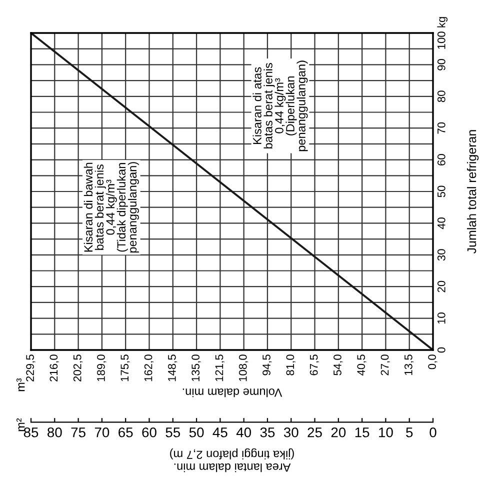 This screenshot has height=477, width=480. I want to click on y-axis-title: Jumlah total refrigeran, so click(472, 192).